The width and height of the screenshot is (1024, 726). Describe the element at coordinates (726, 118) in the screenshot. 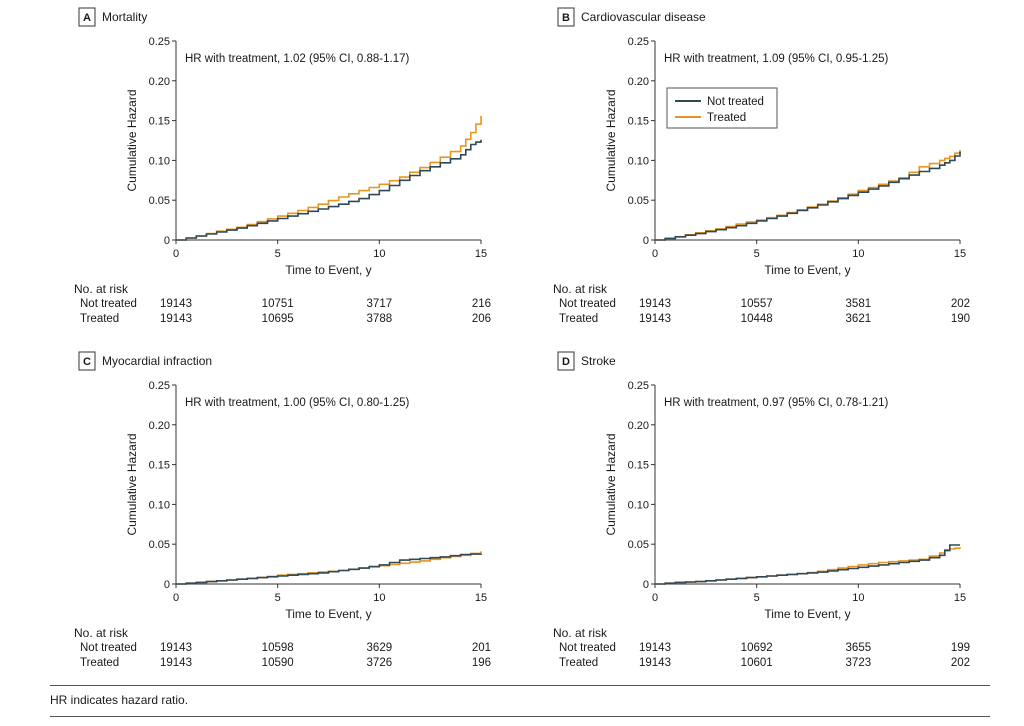

I see `legend-label: Treated` at that location.